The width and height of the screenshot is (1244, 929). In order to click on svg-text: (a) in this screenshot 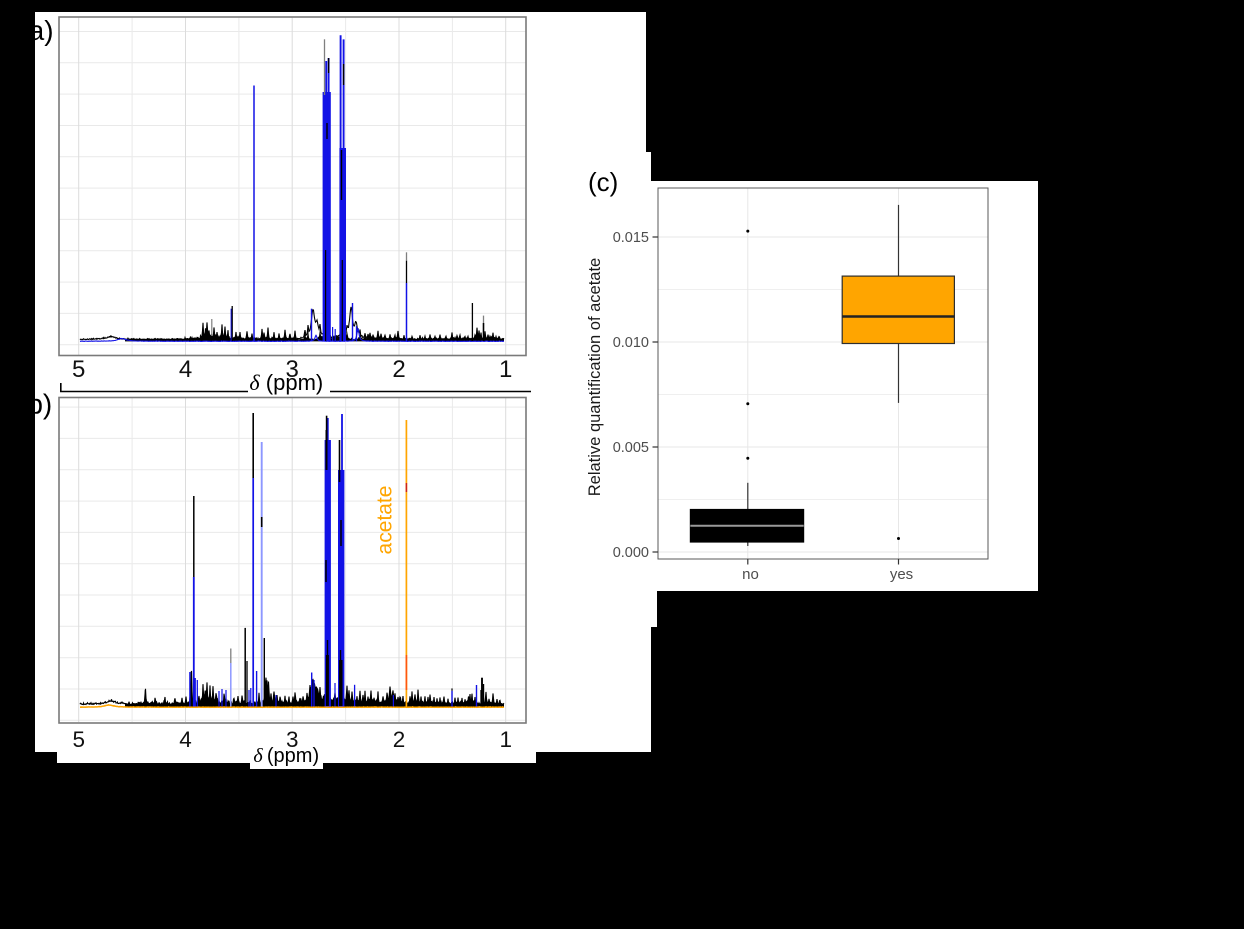, I will do `click(36, 30)`.